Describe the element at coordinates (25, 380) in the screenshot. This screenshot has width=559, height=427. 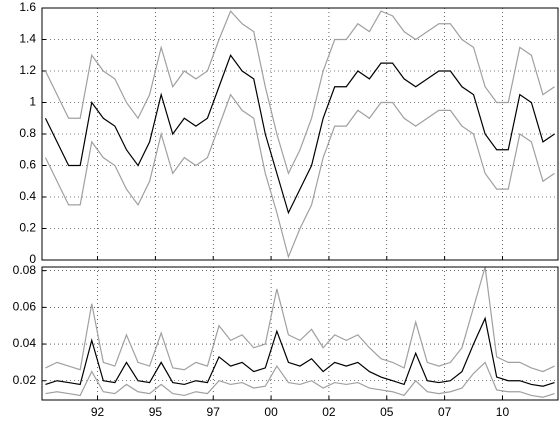
I see `y-tick-label: 0.02` at that location.